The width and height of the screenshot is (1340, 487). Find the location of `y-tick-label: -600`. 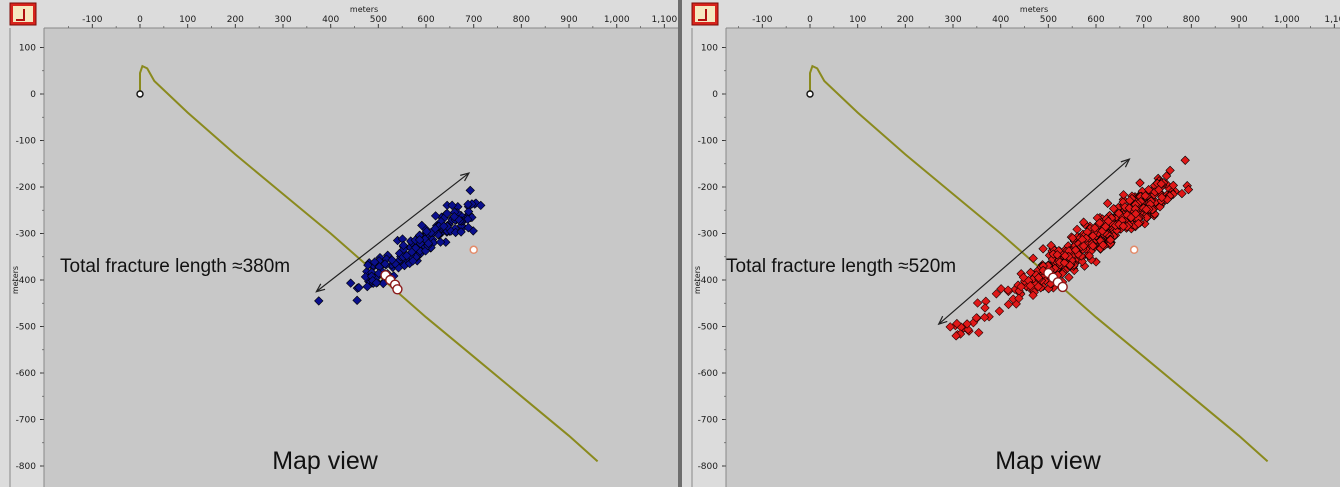

y-tick-label: -600 is located at coordinates (708, 374).